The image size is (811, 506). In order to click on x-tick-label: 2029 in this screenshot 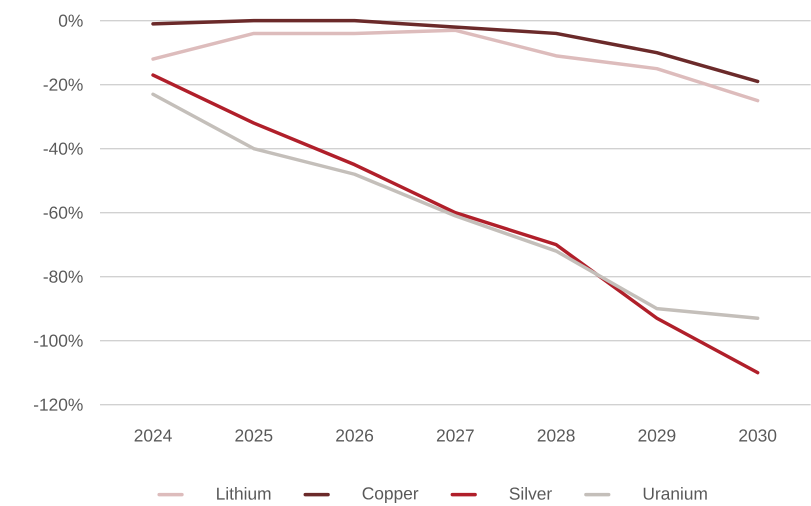, I will do `click(657, 435)`.